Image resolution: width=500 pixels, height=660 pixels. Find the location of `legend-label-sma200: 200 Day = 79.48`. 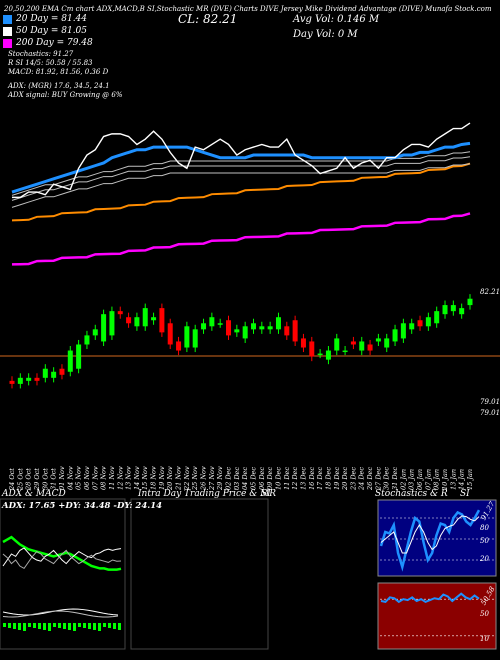

legend-label-sma200: 200 Day = 79.48 is located at coordinates (54, 43).